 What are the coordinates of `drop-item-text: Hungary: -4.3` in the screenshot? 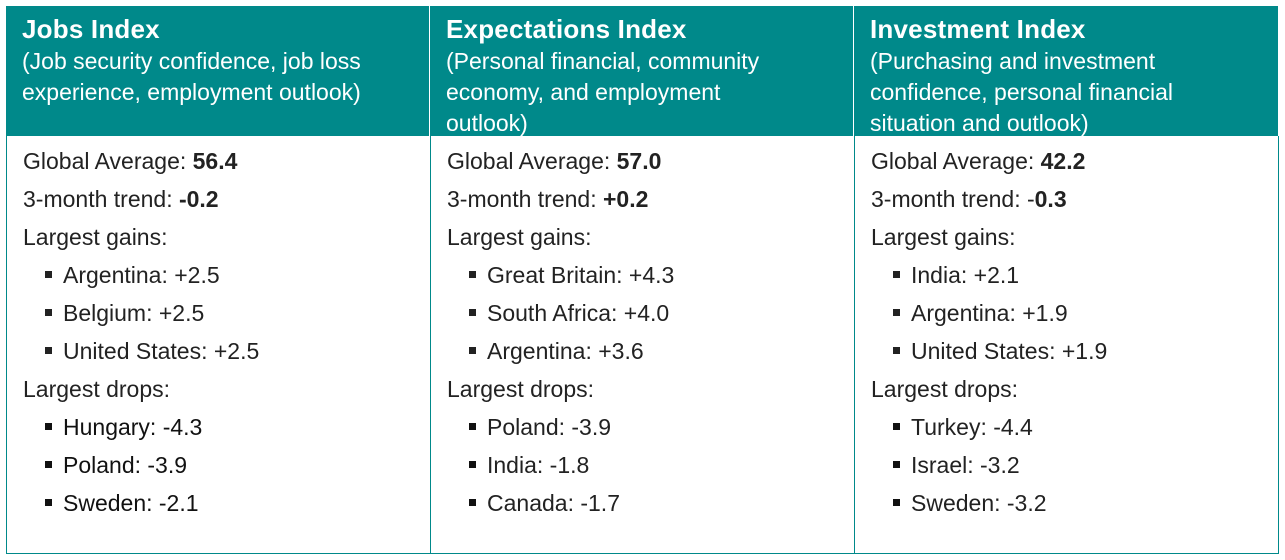 It's located at (133, 427).